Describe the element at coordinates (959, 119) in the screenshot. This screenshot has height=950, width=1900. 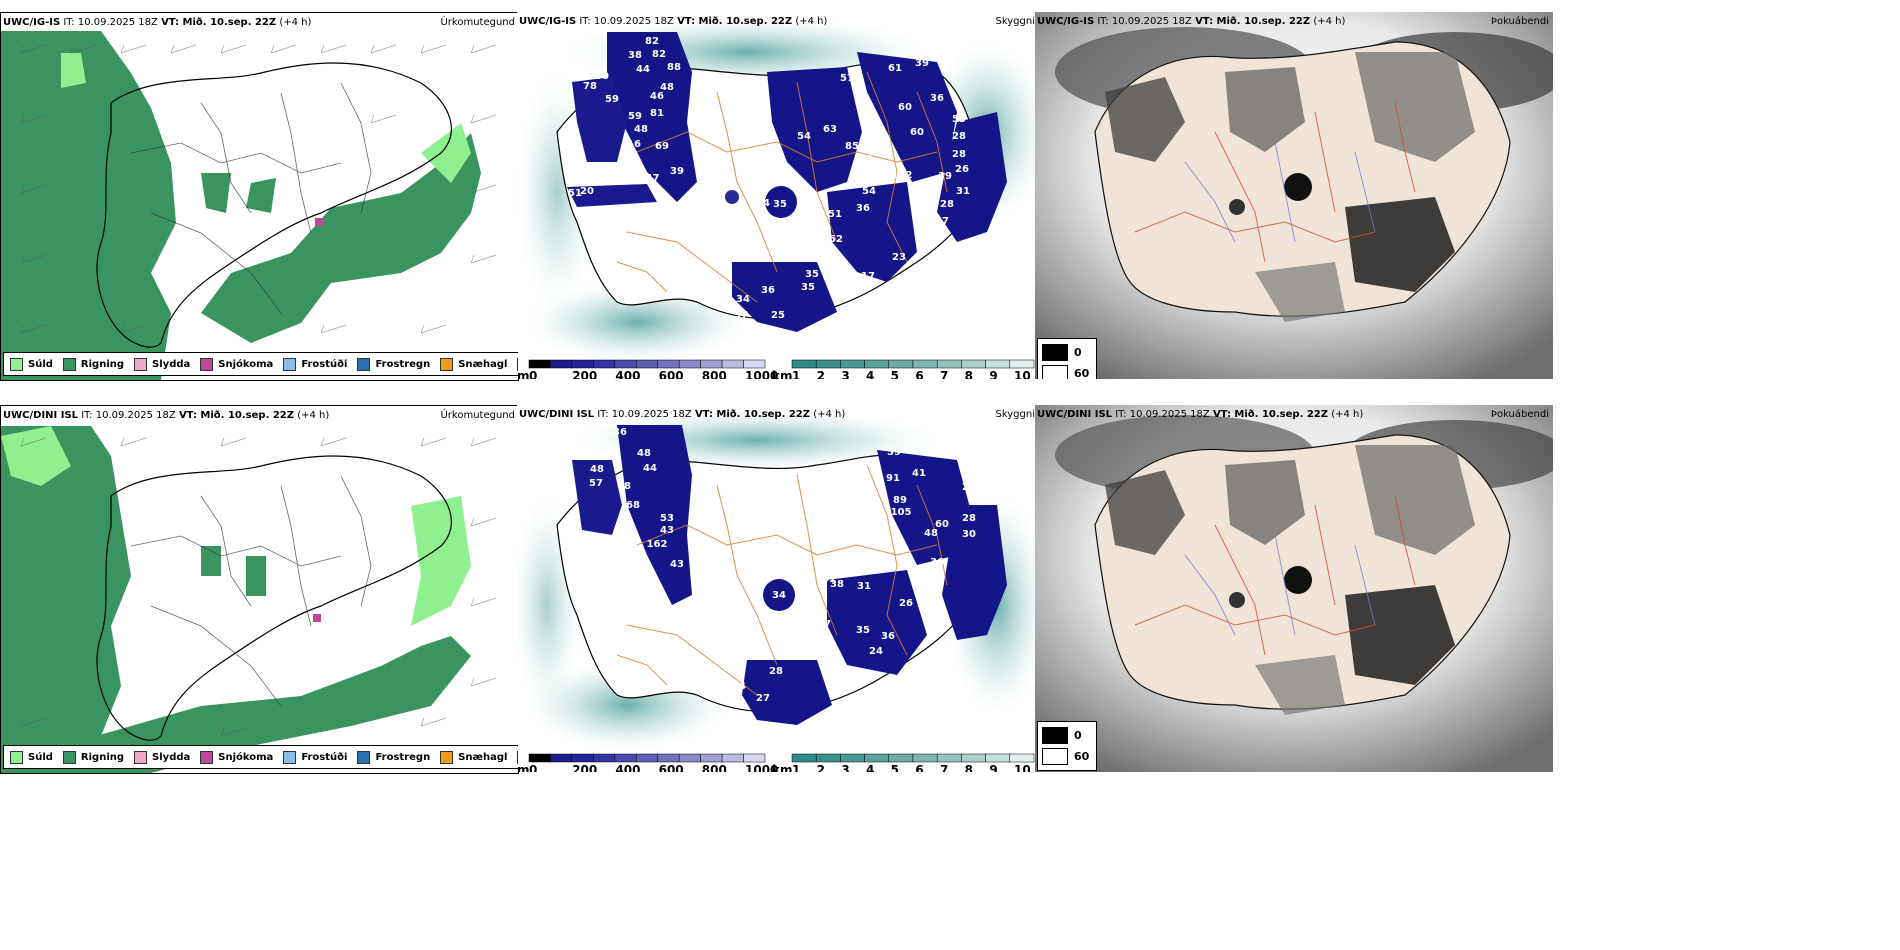
I see `cloud-base-label: 55` at that location.